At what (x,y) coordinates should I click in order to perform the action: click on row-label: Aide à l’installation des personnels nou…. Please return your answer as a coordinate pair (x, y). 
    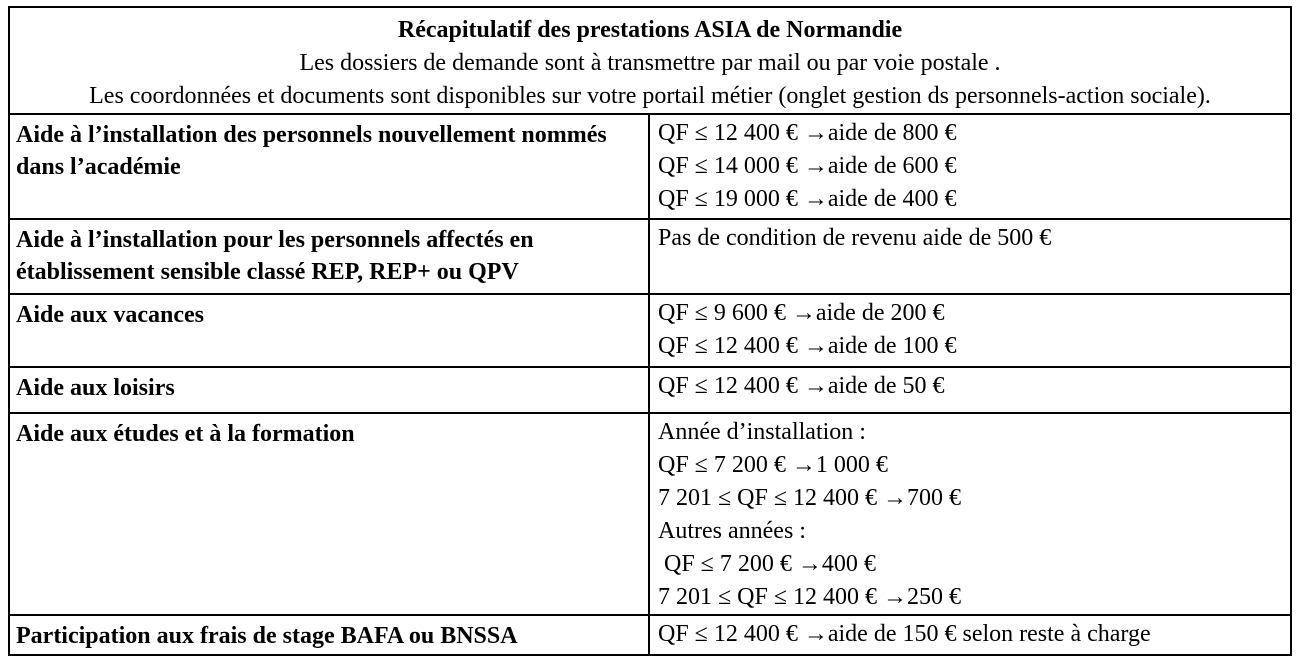
    Looking at the image, I should click on (329, 166).